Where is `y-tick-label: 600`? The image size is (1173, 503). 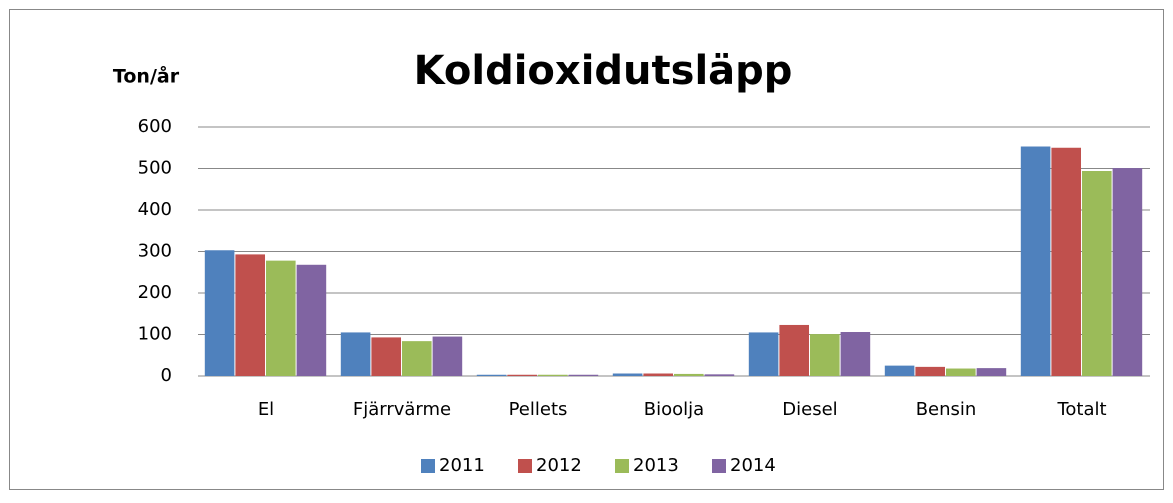 y-tick-label: 600 is located at coordinates (155, 126).